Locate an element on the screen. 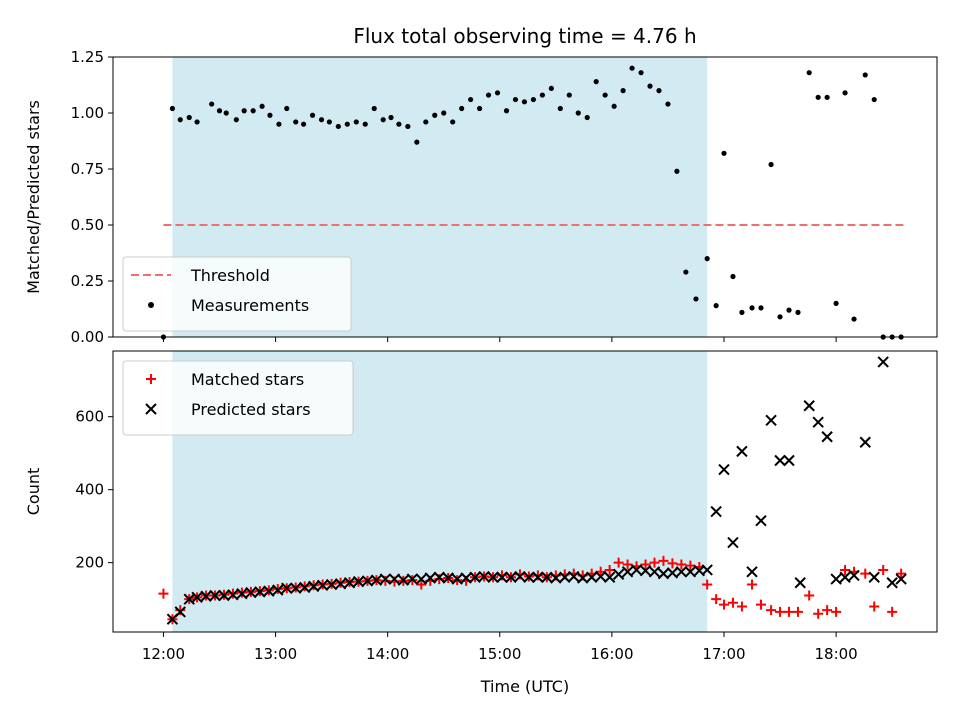 The image size is (960, 720). x-tick-label: 14:00 is located at coordinates (387, 654).